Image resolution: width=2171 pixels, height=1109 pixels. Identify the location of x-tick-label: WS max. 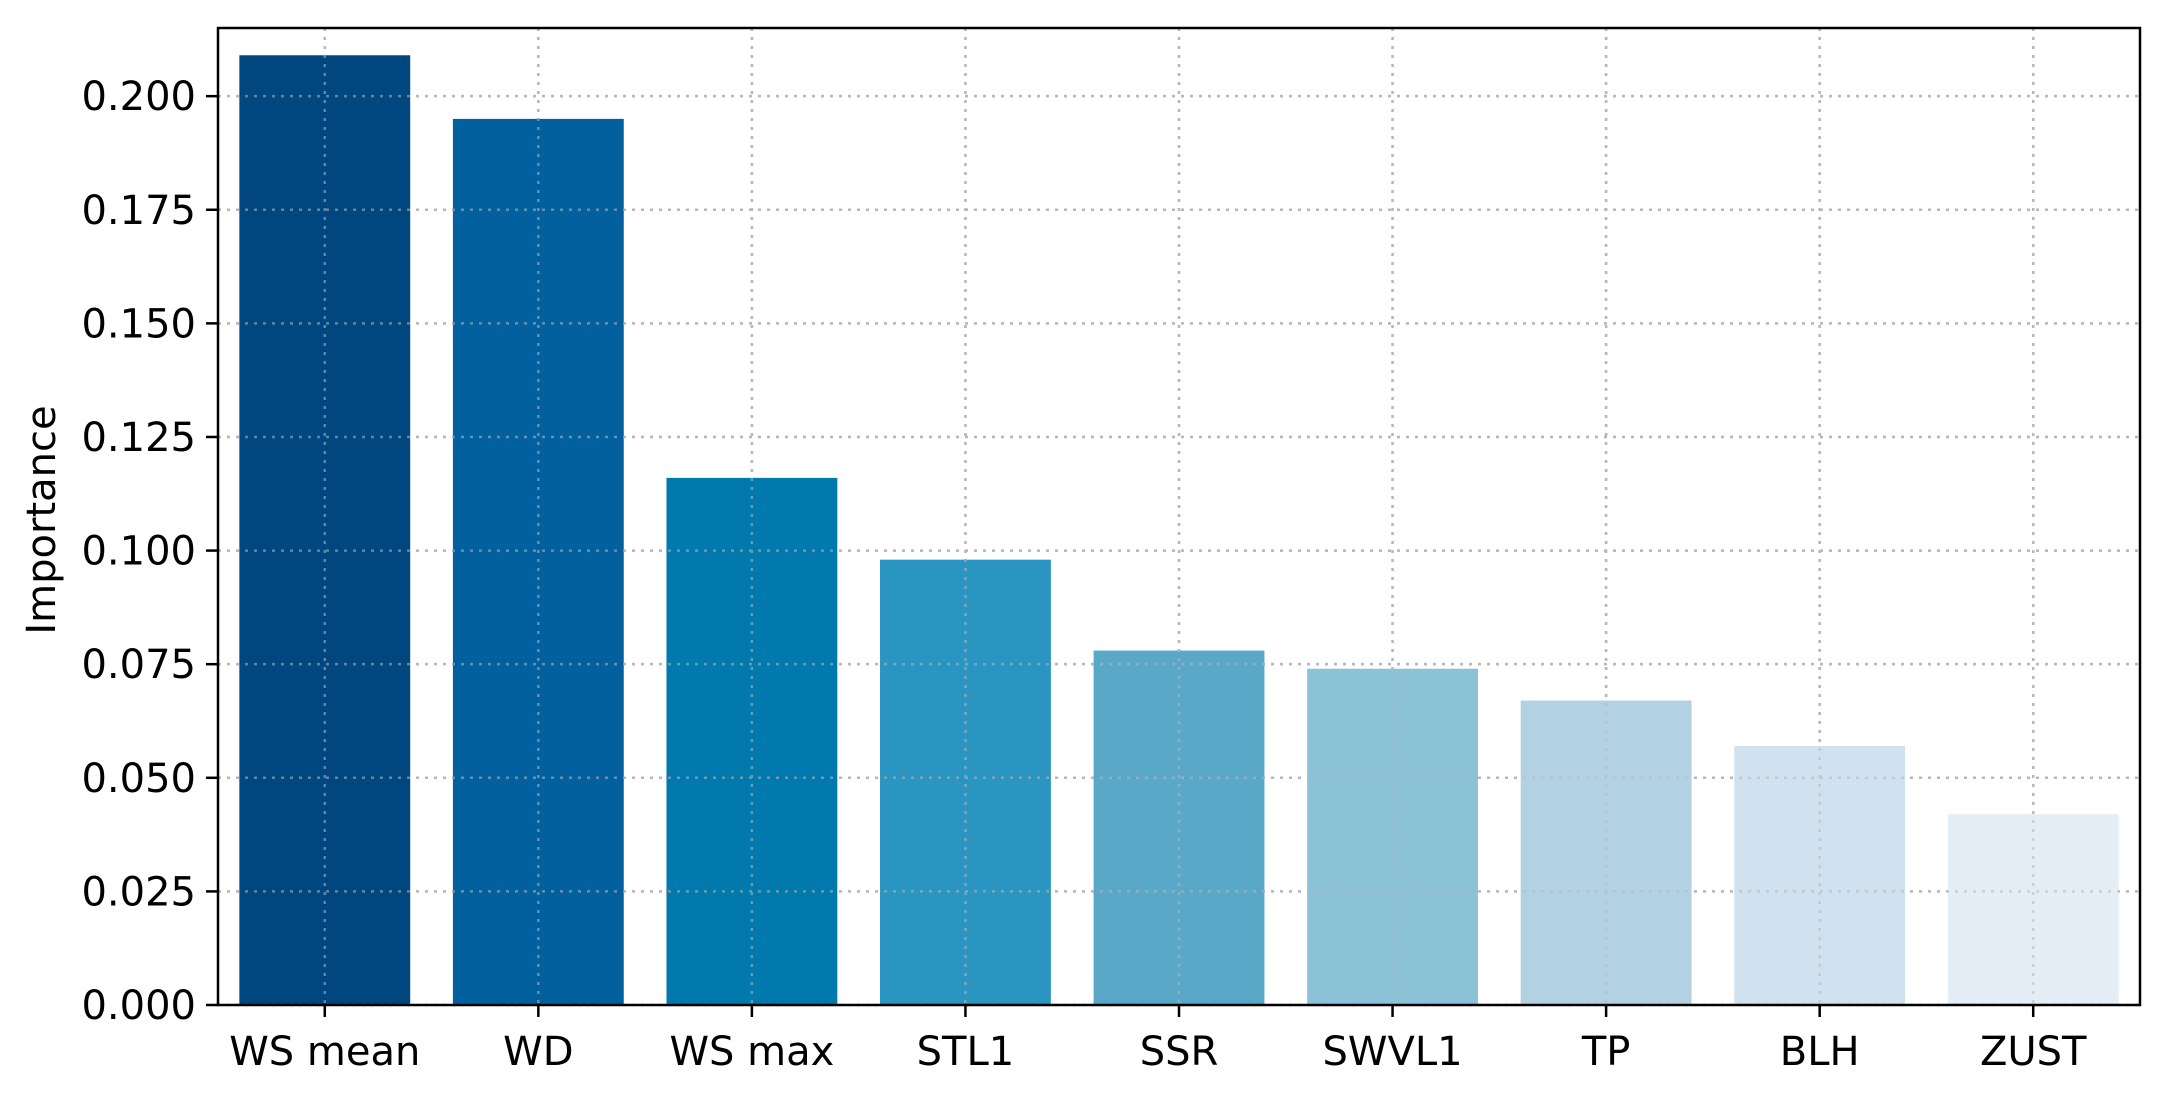
(751, 1052).